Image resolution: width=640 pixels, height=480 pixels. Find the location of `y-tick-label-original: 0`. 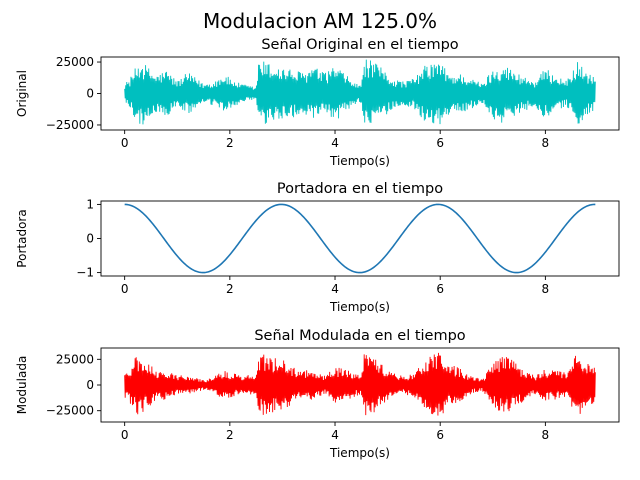

y-tick-label-original: 0 is located at coordinates (90, 94).